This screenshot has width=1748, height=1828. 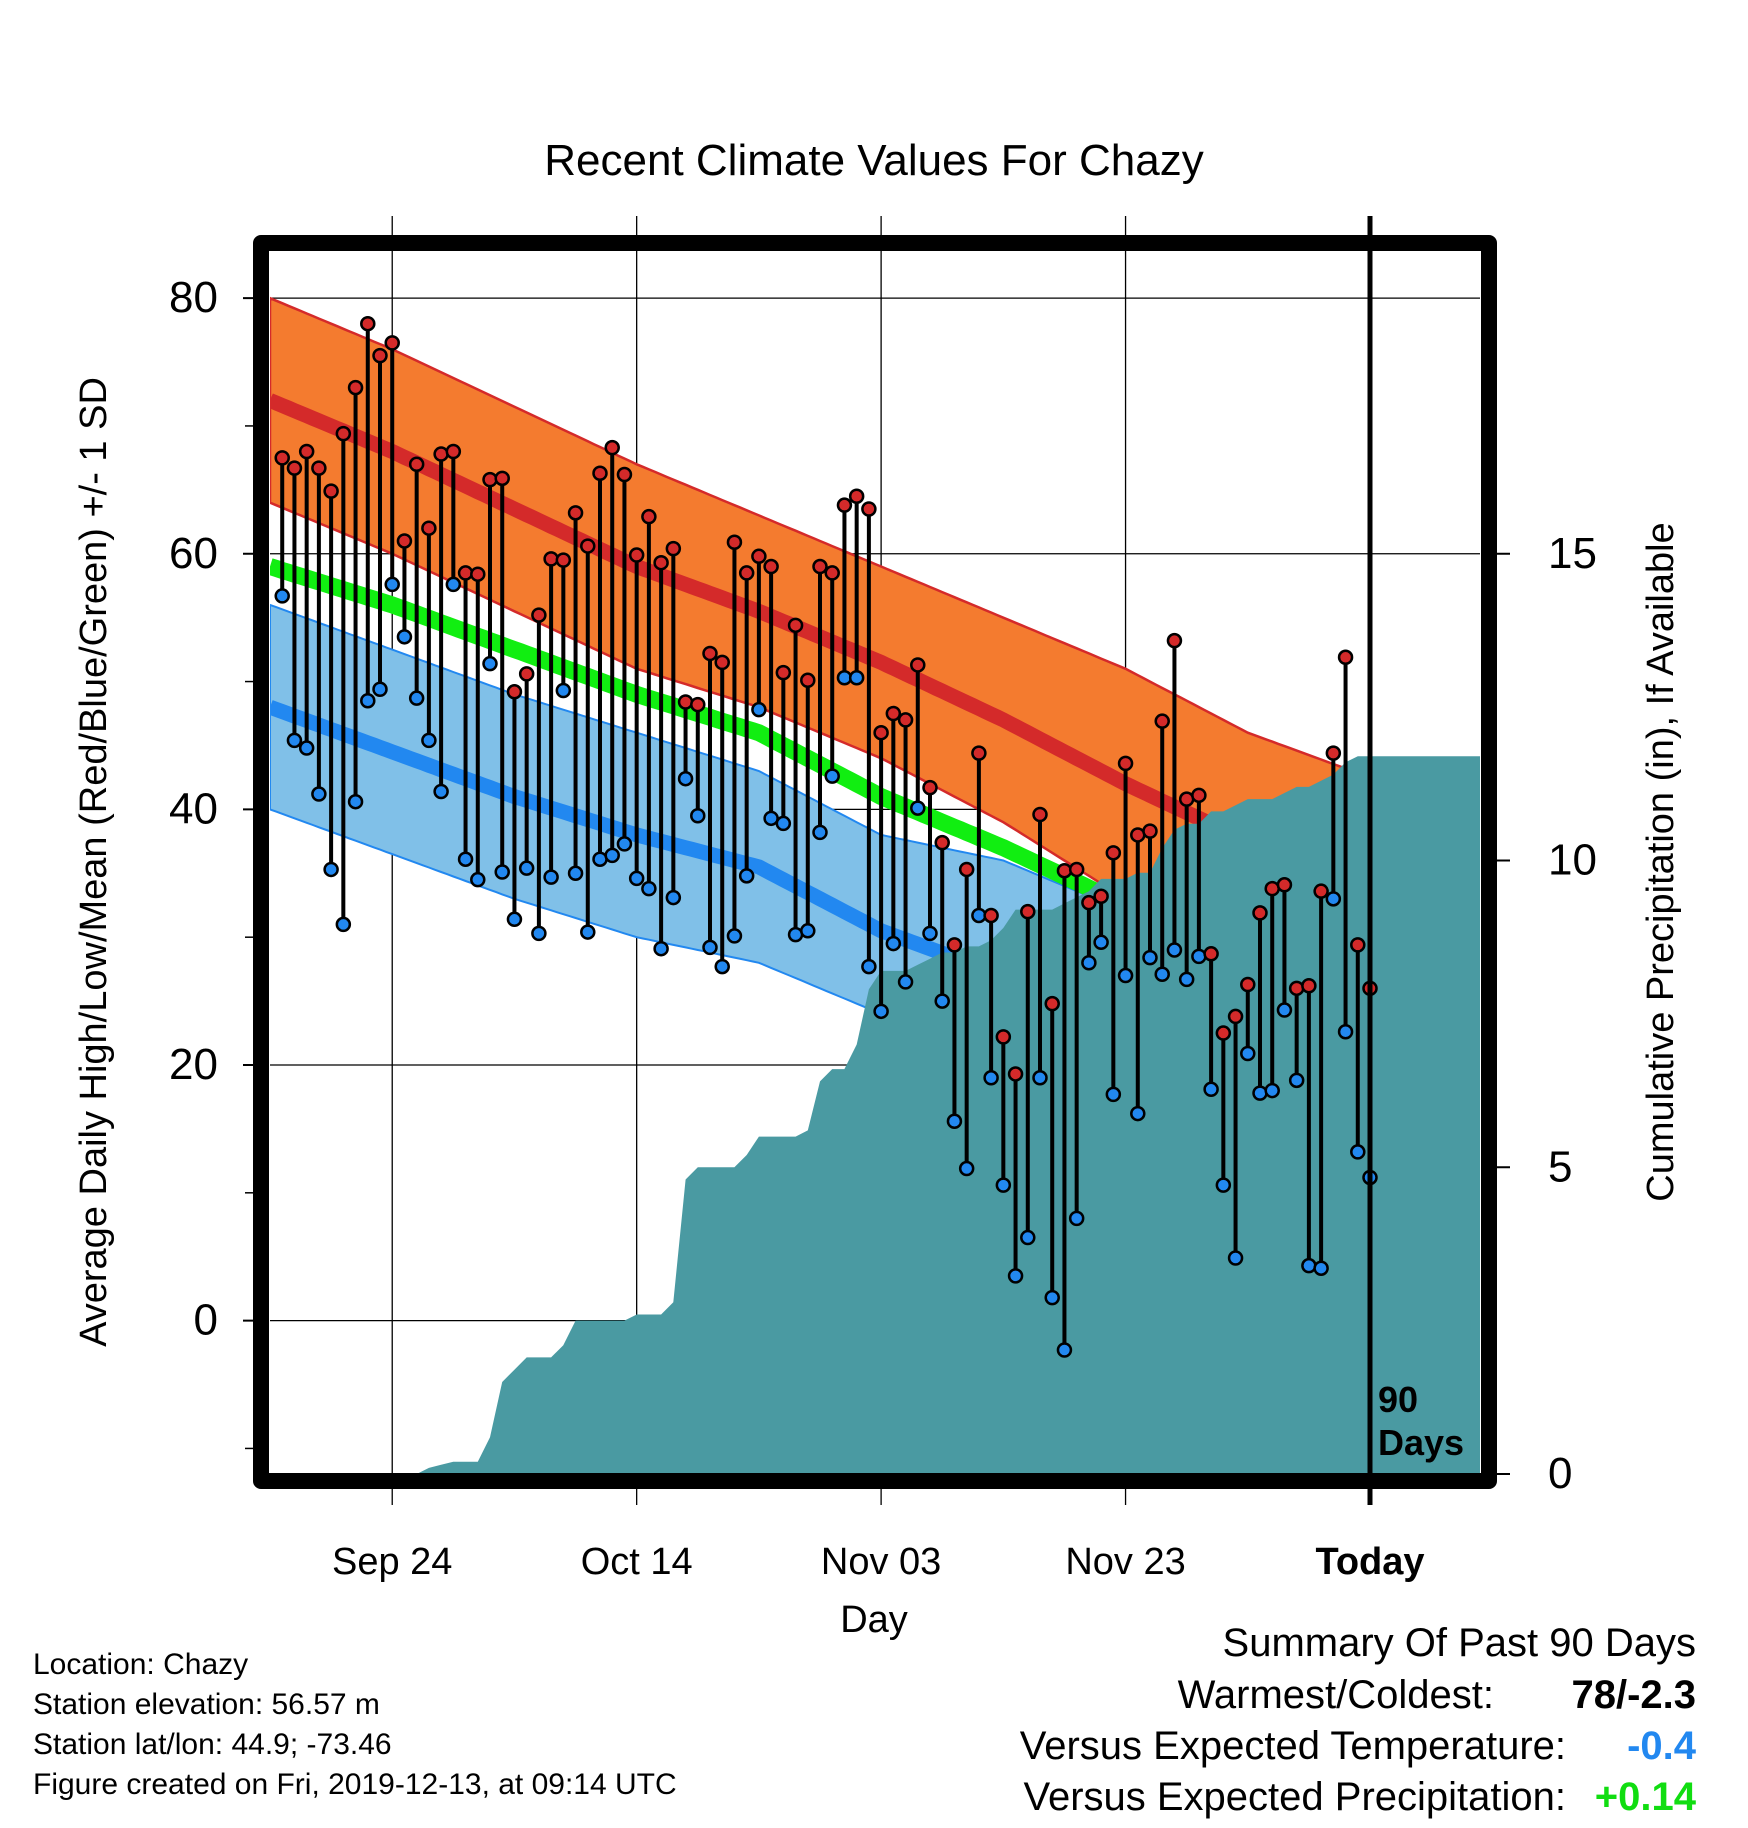 What do you see at coordinates (212, 1744) in the screenshot?
I see `info-latlon: Station lat/lon: 44.9; -73.46` at bounding box center [212, 1744].